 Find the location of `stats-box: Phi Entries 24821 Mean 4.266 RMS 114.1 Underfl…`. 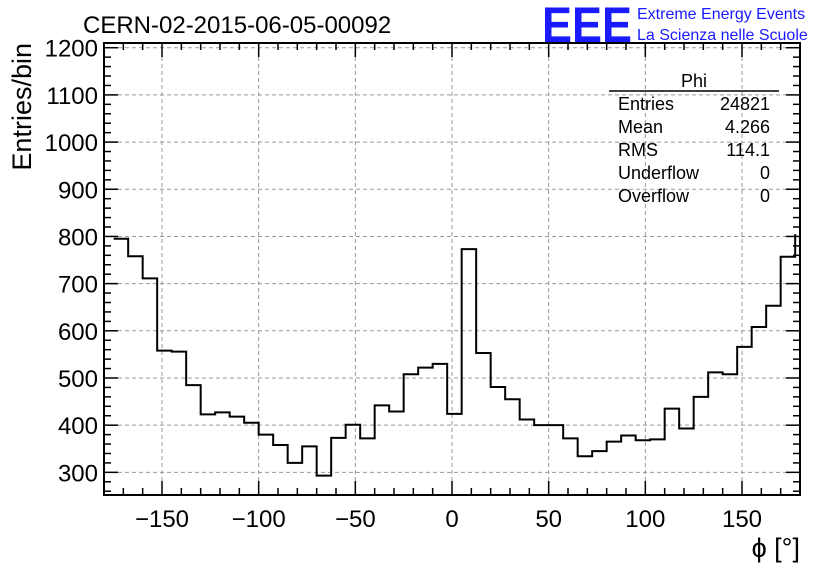

stats-box: Phi Entries 24821 Mean 4.266 RMS 114.1 Underfl… is located at coordinates (694, 138).